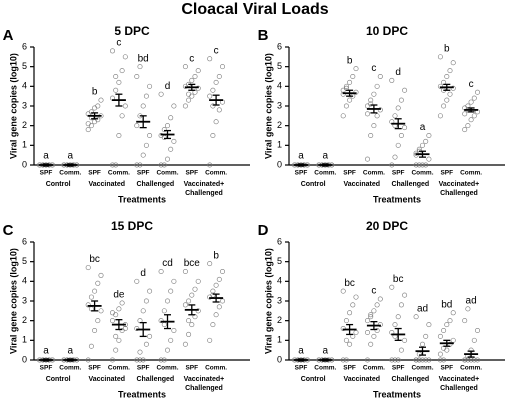  Describe the element at coordinates (168, 86) in the screenshot. I see `significance-letter: d` at that location.